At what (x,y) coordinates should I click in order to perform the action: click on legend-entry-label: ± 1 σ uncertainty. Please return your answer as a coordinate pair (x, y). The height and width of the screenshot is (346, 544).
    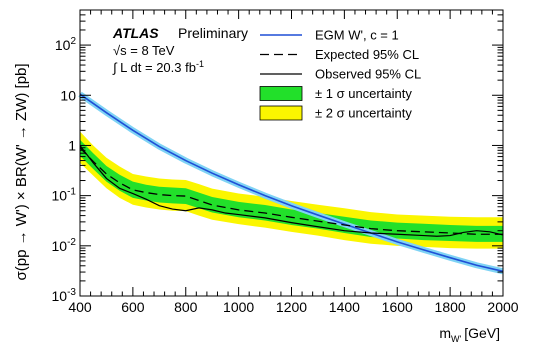
    Looking at the image, I should click on (363, 93).